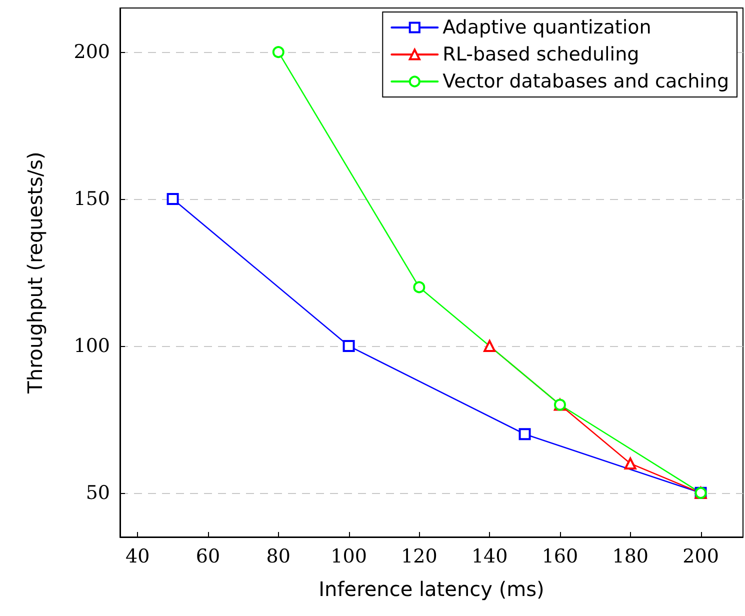 This screenshot has height=616, width=745. I want to click on x-tick-label: 160, so click(560, 557).